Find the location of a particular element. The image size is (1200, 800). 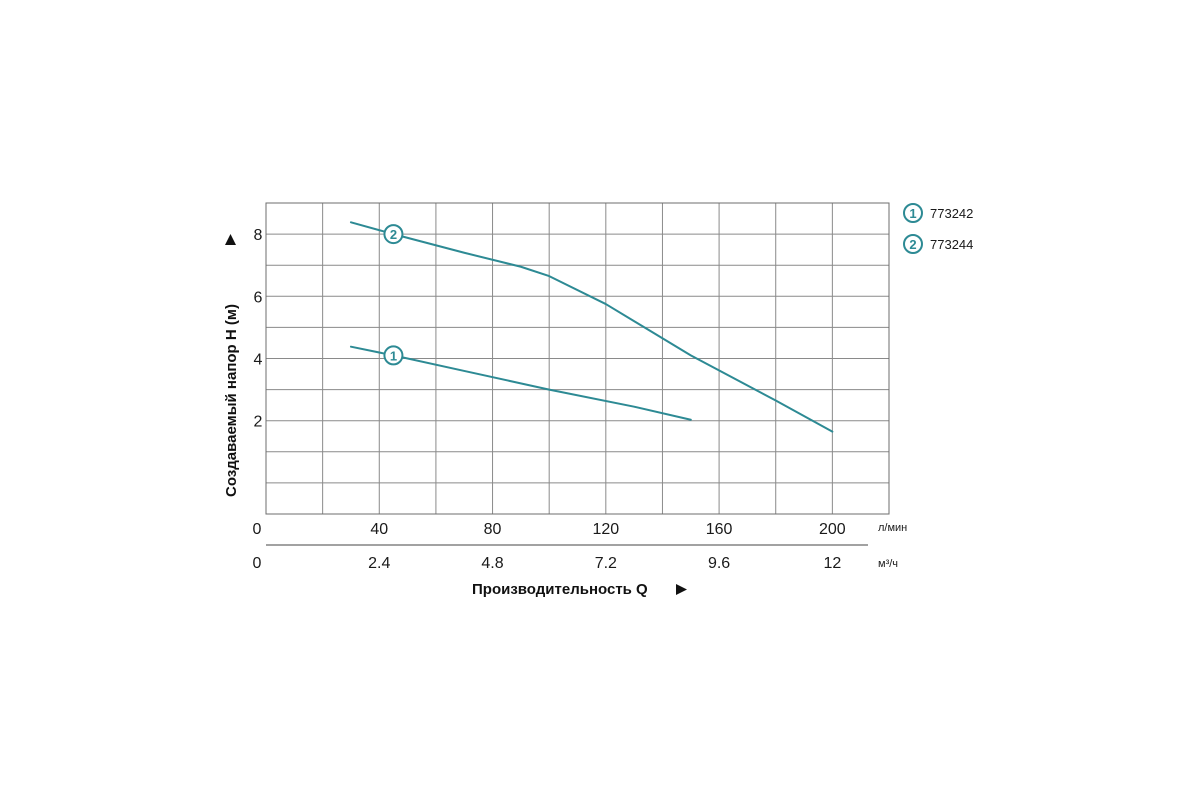

x-tick-label: 0 is located at coordinates (257, 529).